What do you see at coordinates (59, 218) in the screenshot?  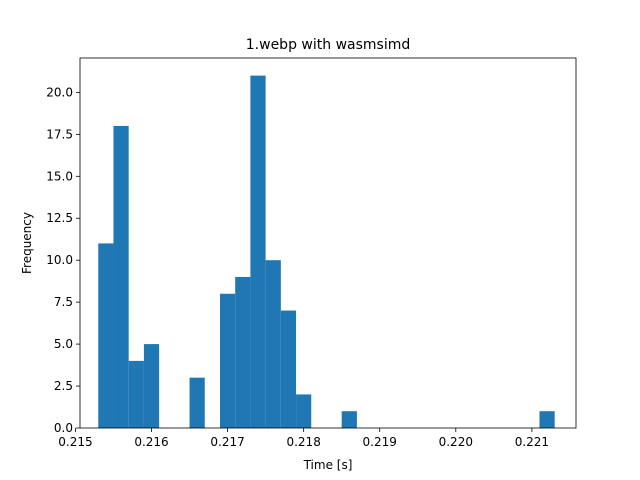 I see `y-tick-label: 12.5` at bounding box center [59, 218].